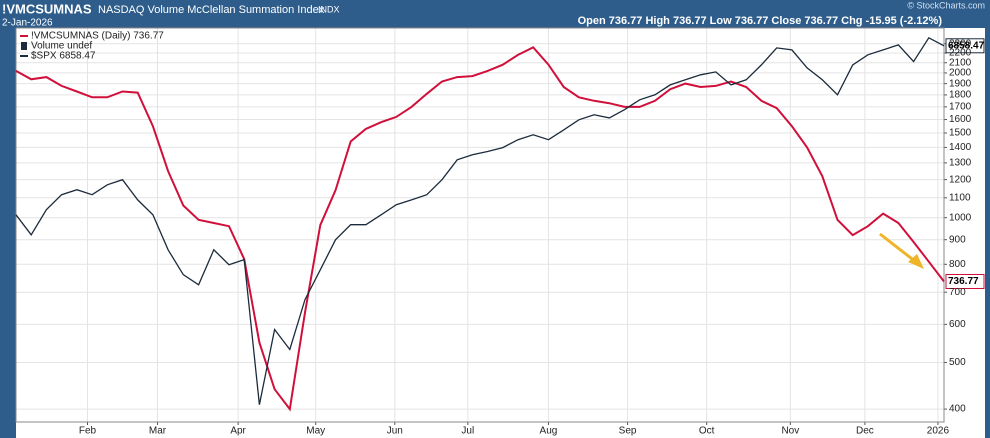 The image size is (990, 438). What do you see at coordinates (957, 362) in the screenshot?
I see `y-tick-label: 500` at bounding box center [957, 362].